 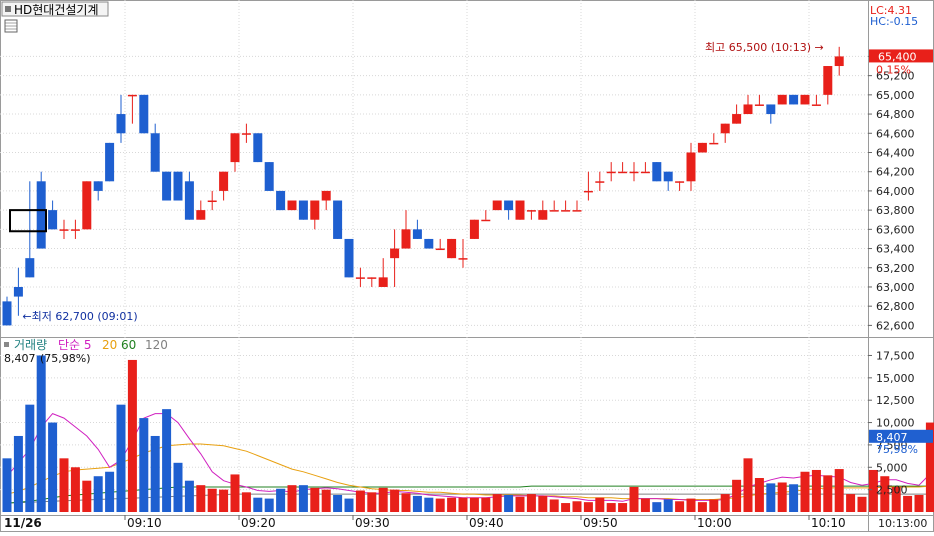 I want to click on selection-box, so click(x=28, y=221).